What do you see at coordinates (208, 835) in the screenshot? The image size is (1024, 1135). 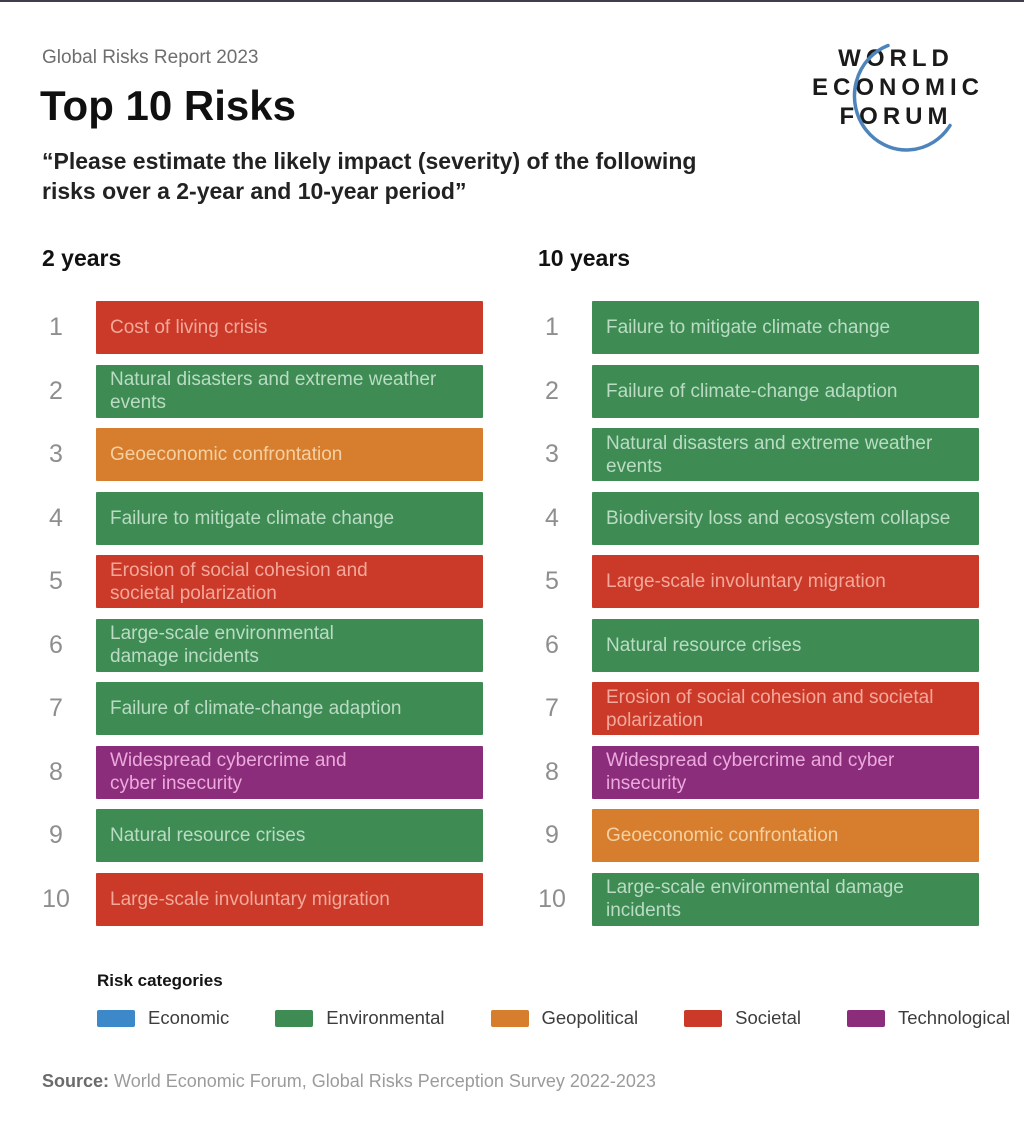 I see `risk-label: Natural resource crises` at bounding box center [208, 835].